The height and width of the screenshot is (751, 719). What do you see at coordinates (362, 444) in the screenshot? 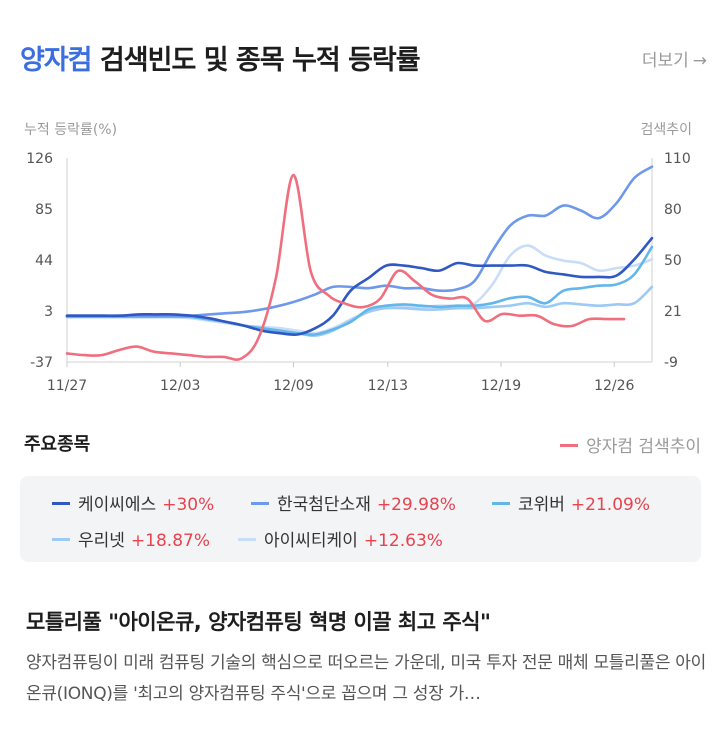
I see `legend-header: 주요종목 양자컴 검색추이` at bounding box center [362, 444].